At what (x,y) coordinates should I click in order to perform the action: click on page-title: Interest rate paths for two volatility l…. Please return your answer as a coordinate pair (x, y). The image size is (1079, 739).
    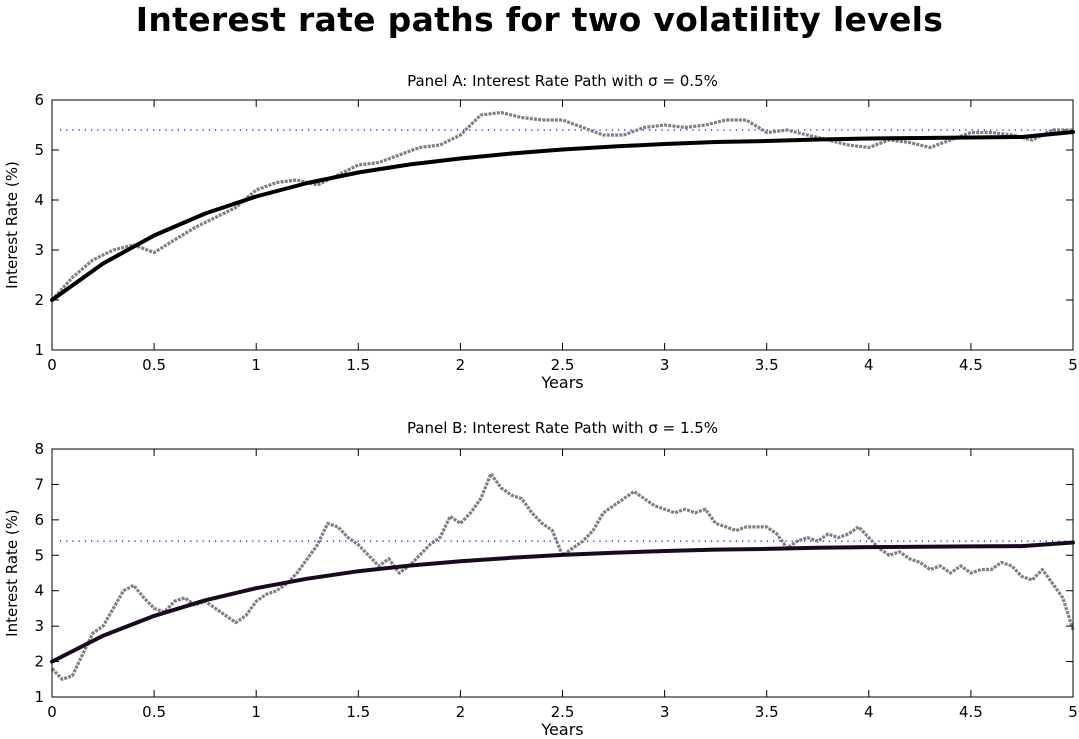
    Looking at the image, I should click on (539, 19).